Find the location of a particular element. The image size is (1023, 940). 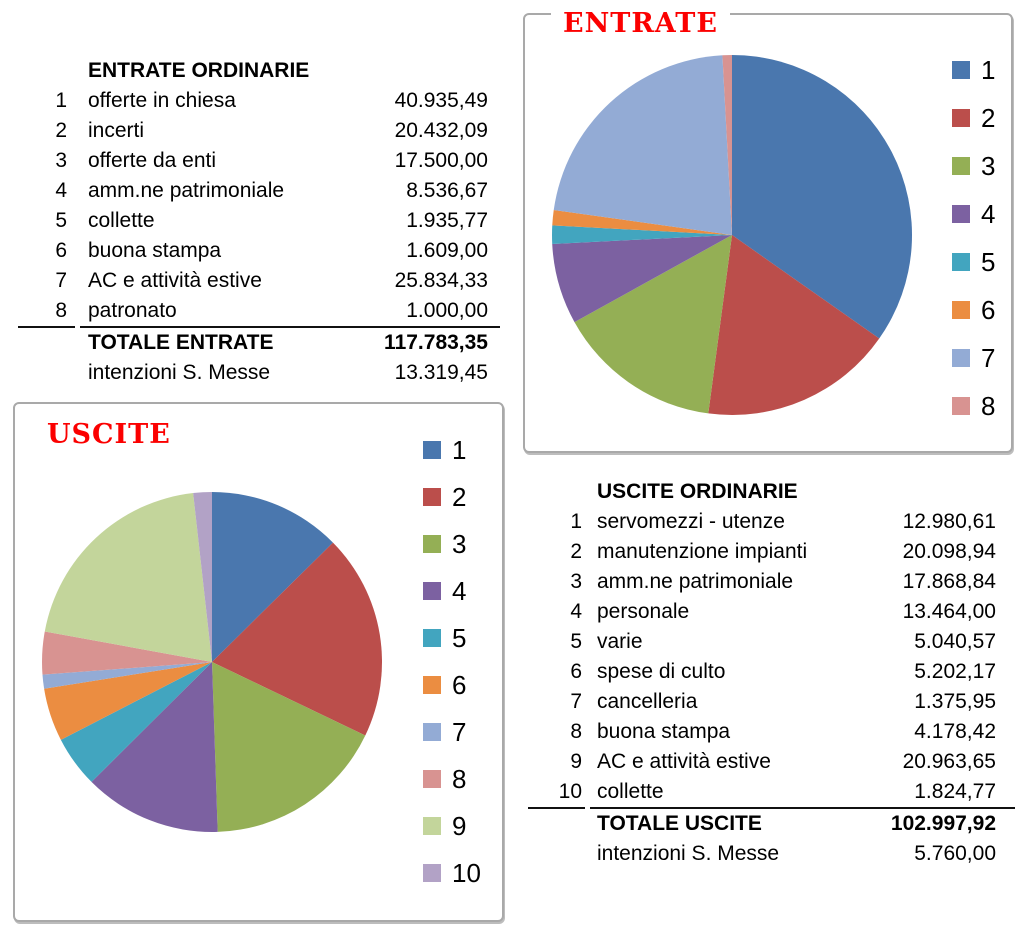

table-row: 9 AC e attività estive 20.963,65 is located at coordinates (765, 762).